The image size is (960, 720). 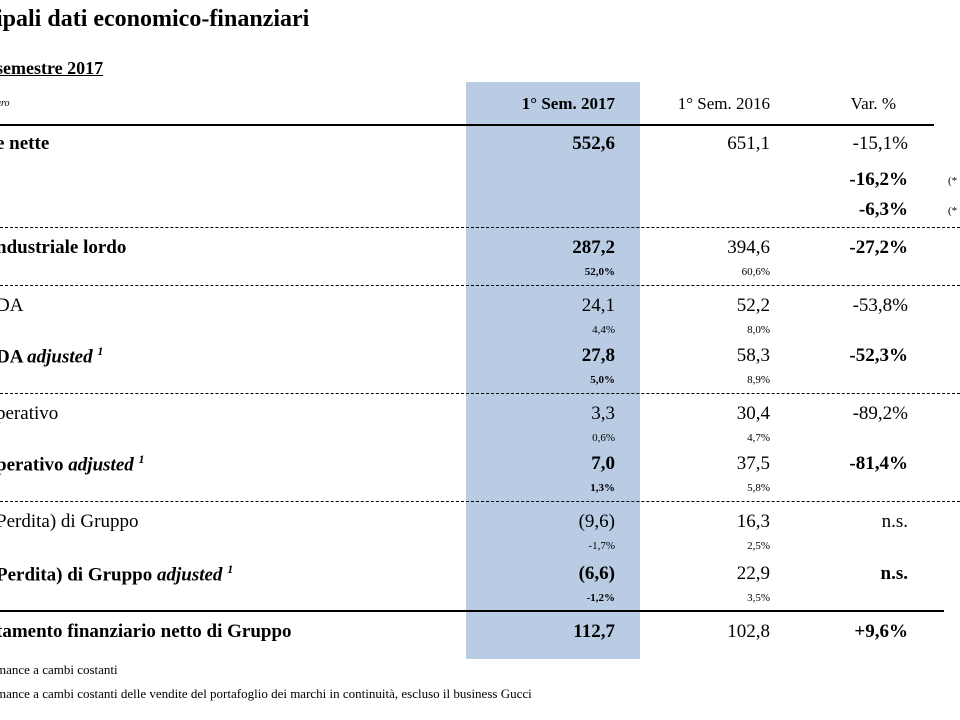 I want to click on row-label-margine: ndustriale lordo, so click(x=63, y=247).